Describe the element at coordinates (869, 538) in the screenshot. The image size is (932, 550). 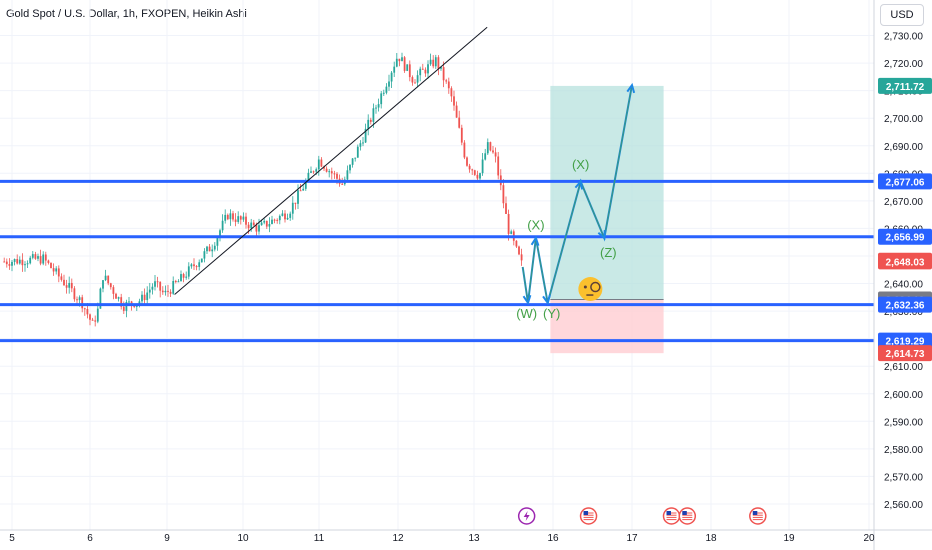
I see `time-tick-label: 20` at that location.